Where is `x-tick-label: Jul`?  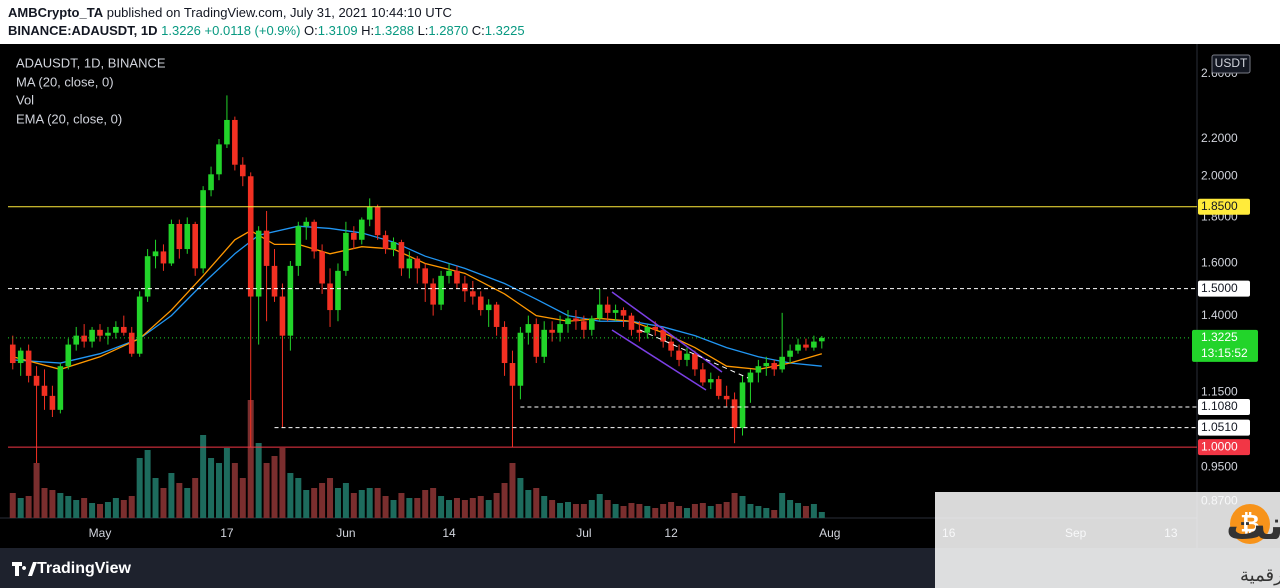 x-tick-label: Jul is located at coordinates (583, 533).